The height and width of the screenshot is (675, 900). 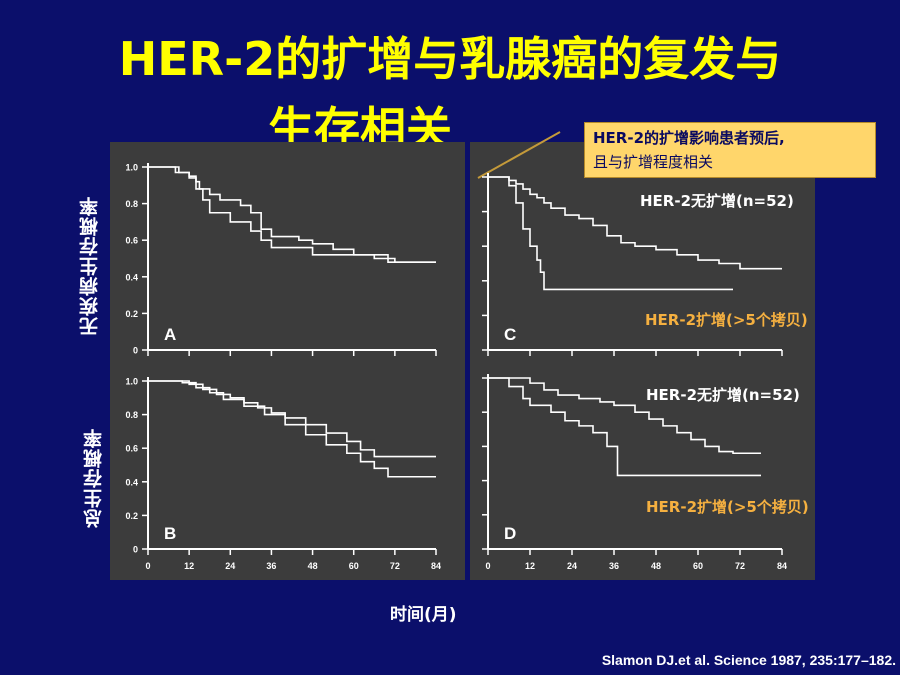 What do you see at coordinates (730, 150) in the screenshot?
I see `callout-box: HER-2的扩增影响患者预后, 且与扩增程度相关` at bounding box center [730, 150].